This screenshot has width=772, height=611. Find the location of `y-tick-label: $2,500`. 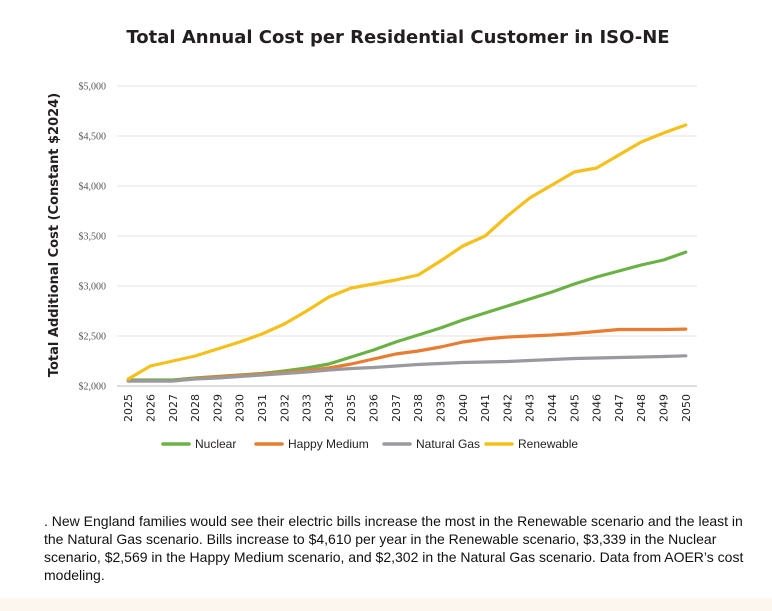

y-tick-label: $2,500 is located at coordinates (93, 337).